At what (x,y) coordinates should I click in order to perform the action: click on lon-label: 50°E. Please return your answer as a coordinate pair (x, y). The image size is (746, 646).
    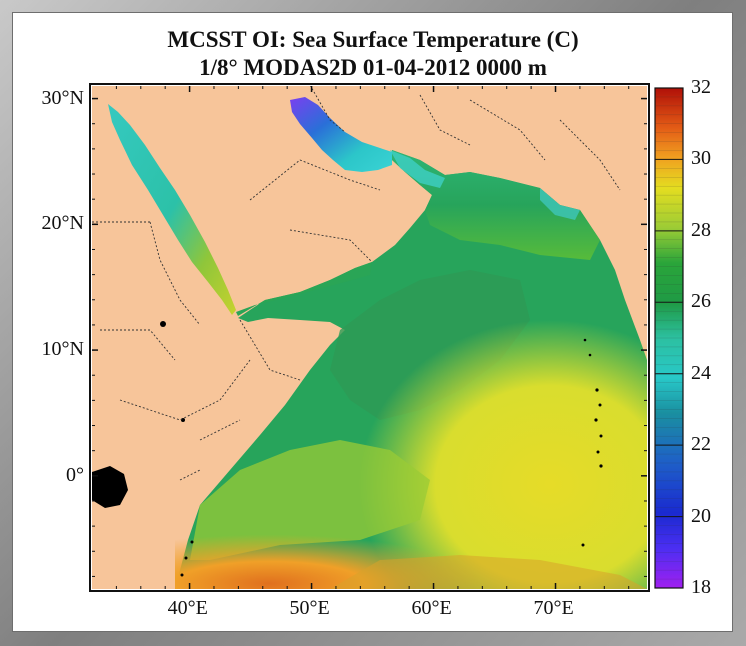
    Looking at the image, I should click on (309, 608).